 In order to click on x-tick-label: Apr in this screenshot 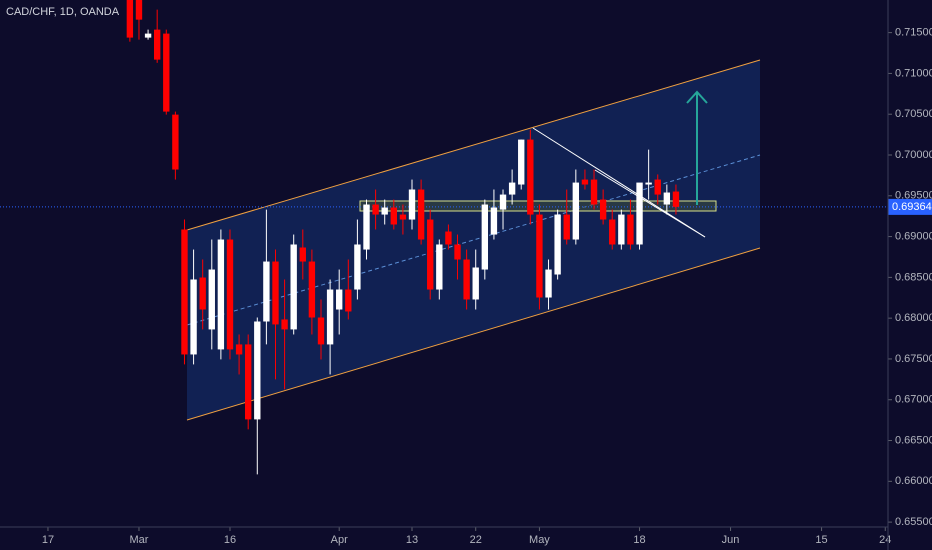, I will do `click(339, 540)`.